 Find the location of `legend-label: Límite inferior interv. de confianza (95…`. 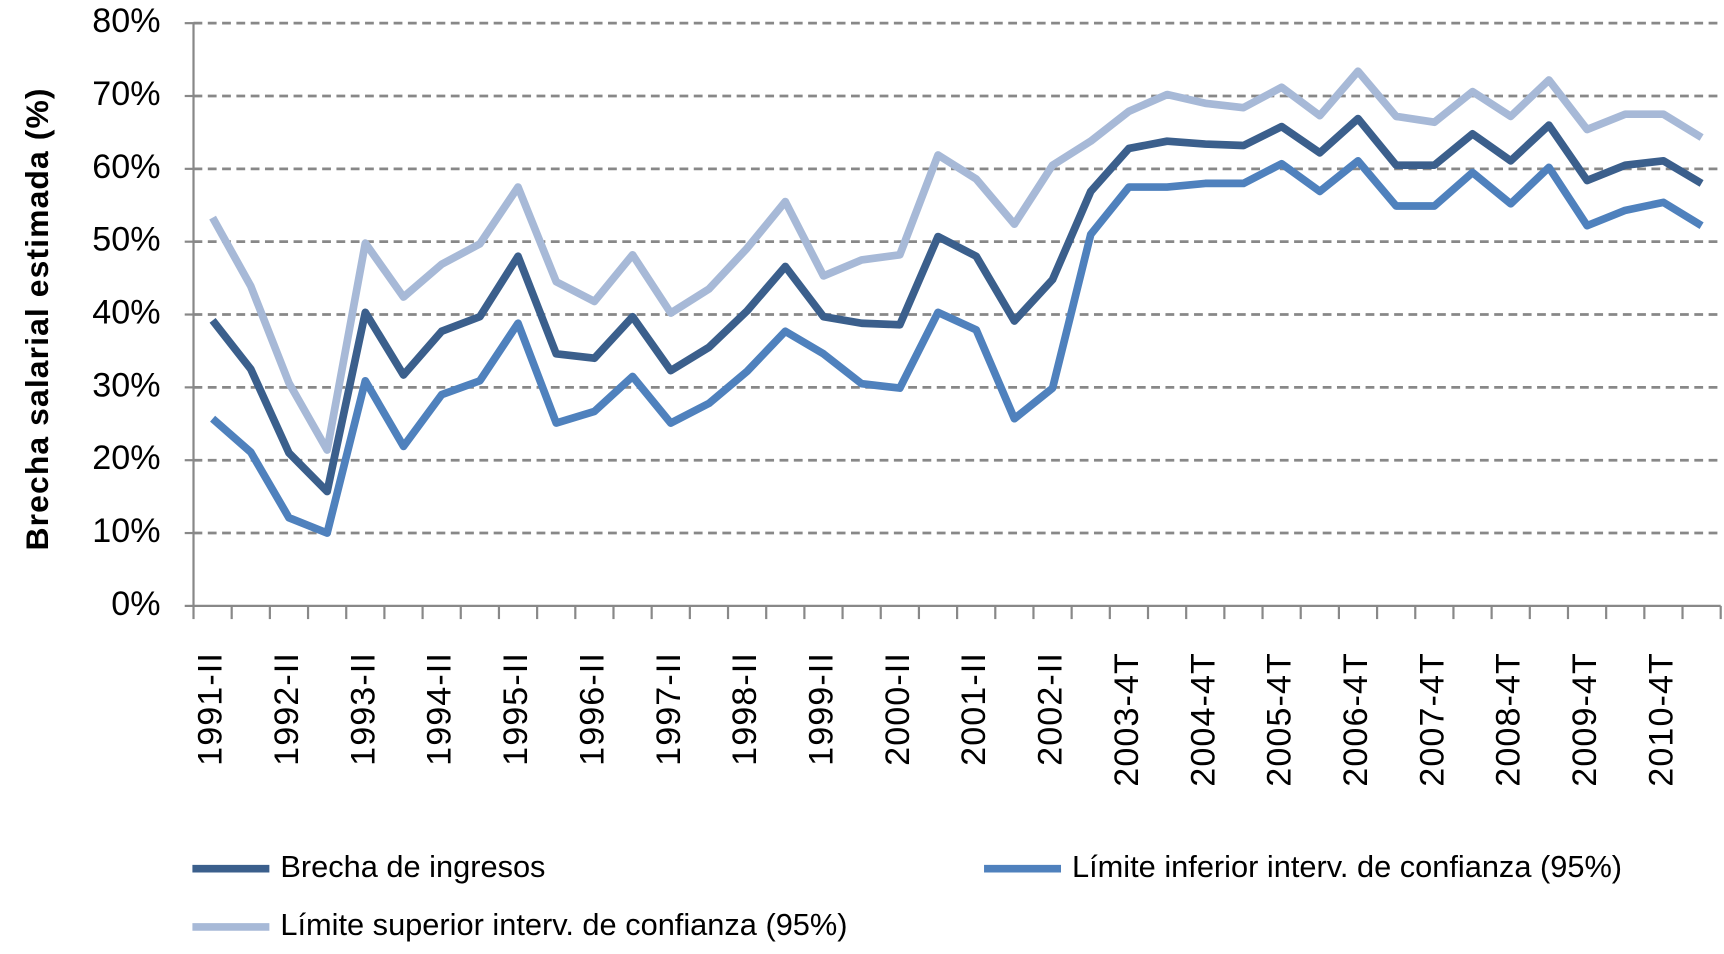

legend-label: Límite inferior interv. de confianza (95… is located at coordinates (1347, 866).